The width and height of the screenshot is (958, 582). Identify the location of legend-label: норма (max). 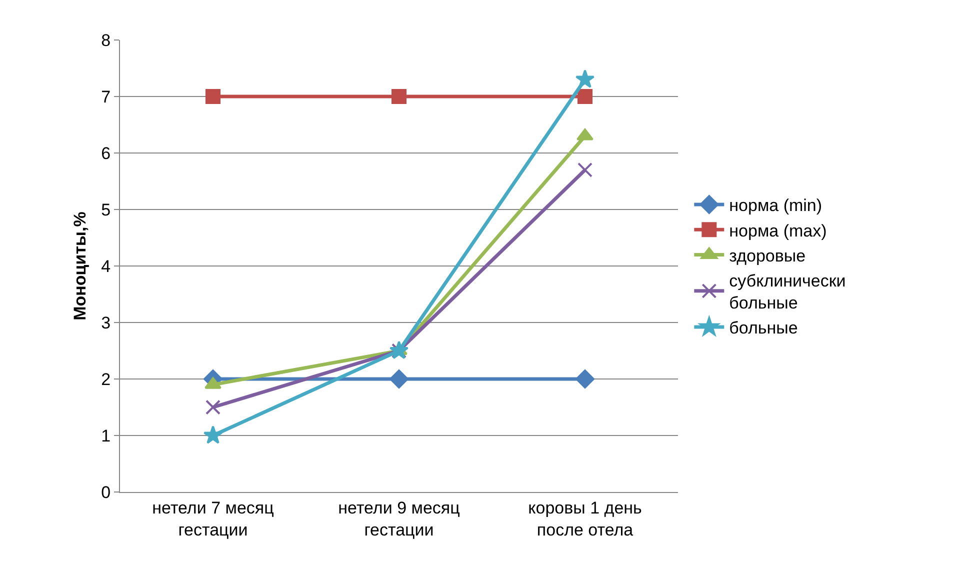
(778, 230).